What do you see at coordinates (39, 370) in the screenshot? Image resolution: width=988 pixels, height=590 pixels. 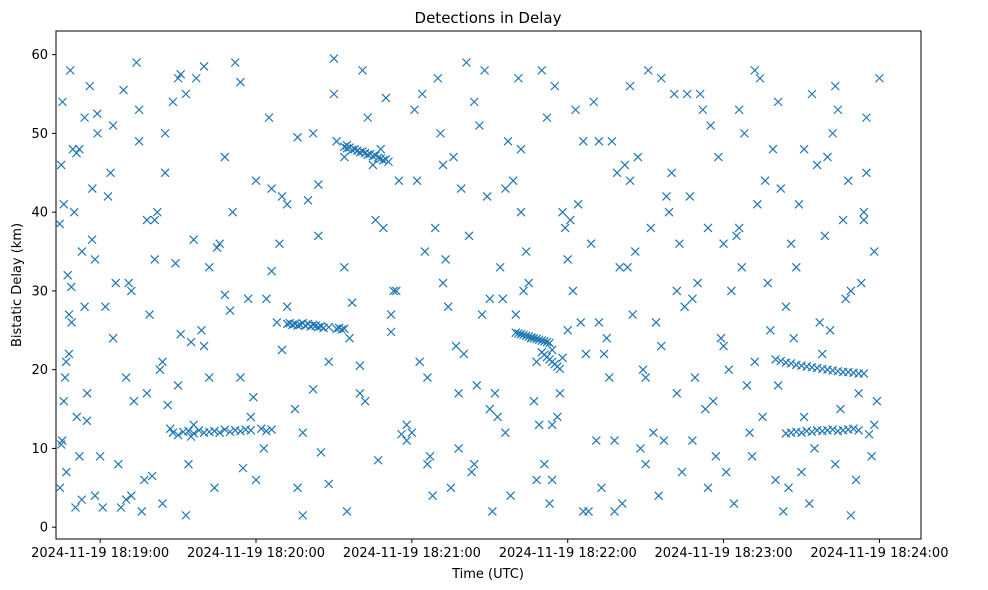 I see `y-tick-label: 20` at bounding box center [39, 370].